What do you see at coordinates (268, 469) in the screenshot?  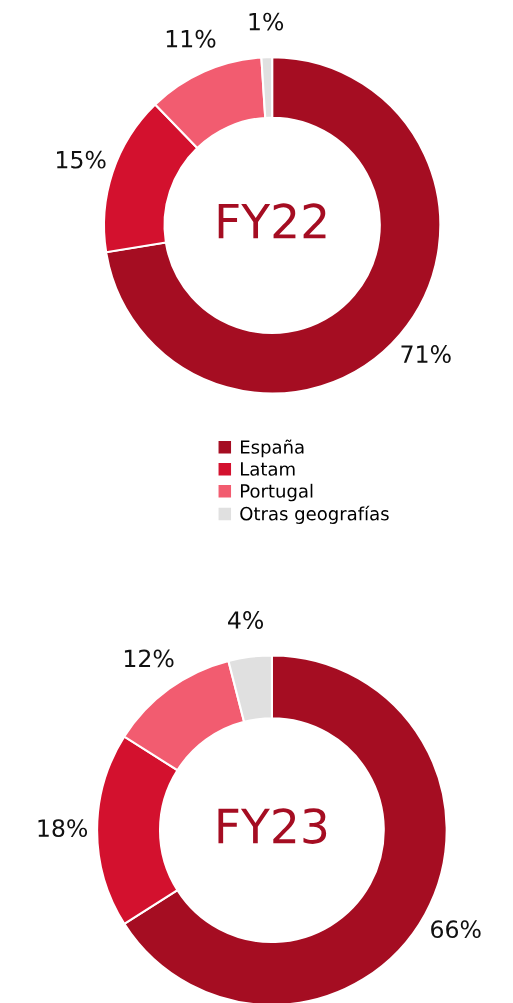 I see `legend-label: Latam` at bounding box center [268, 469].